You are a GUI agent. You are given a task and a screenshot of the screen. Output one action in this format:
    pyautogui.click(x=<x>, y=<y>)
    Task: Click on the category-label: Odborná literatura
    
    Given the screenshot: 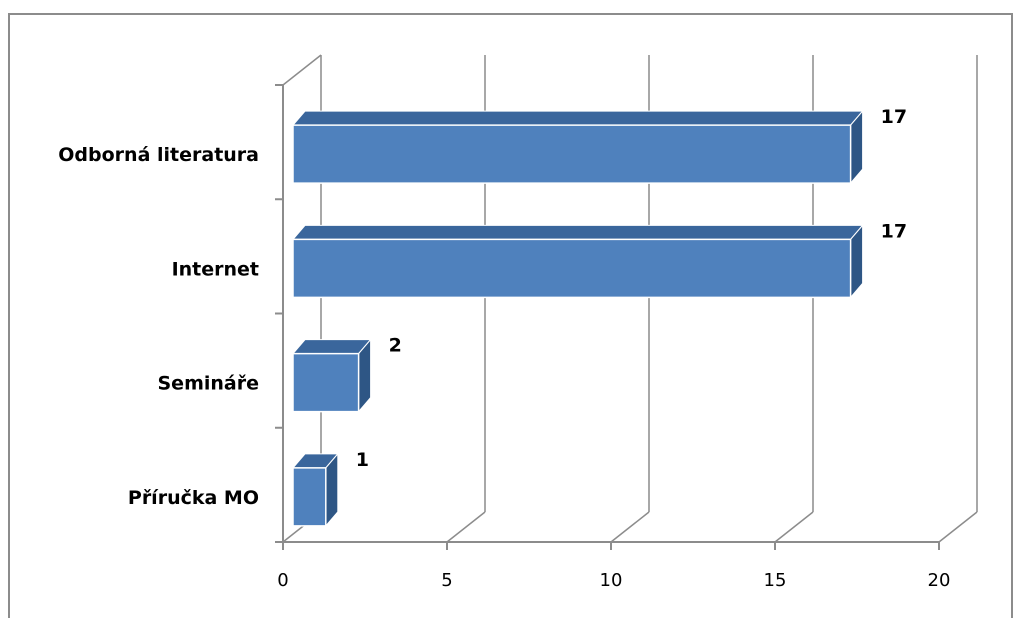 What is the action you would take?
    pyautogui.click(x=158, y=155)
    